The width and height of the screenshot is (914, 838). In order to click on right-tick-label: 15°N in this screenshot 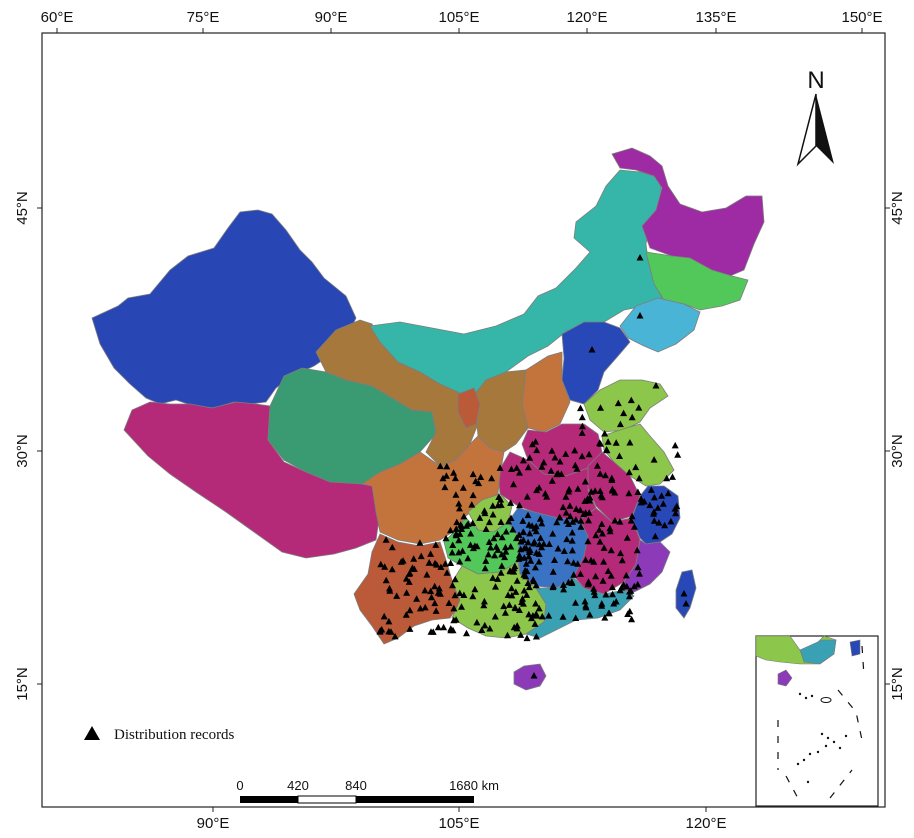, I will do `click(897, 684)`.